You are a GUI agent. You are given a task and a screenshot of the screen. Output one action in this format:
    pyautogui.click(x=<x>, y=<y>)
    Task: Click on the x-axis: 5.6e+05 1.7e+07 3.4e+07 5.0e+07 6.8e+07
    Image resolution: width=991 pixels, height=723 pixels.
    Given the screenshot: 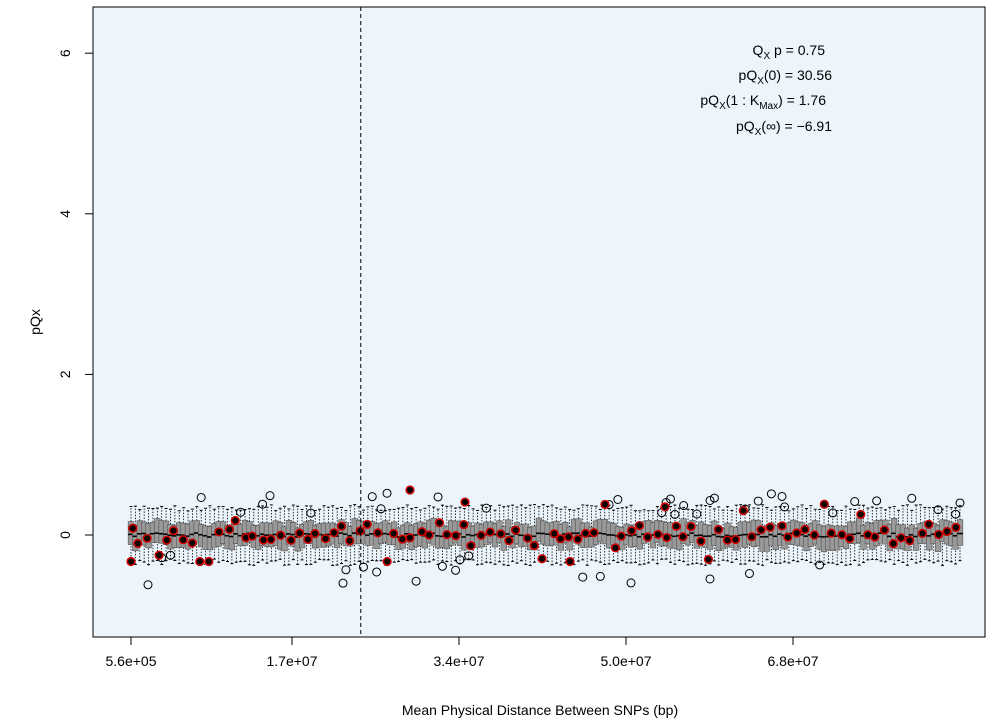 What is the action you would take?
    pyautogui.click(x=462, y=652)
    